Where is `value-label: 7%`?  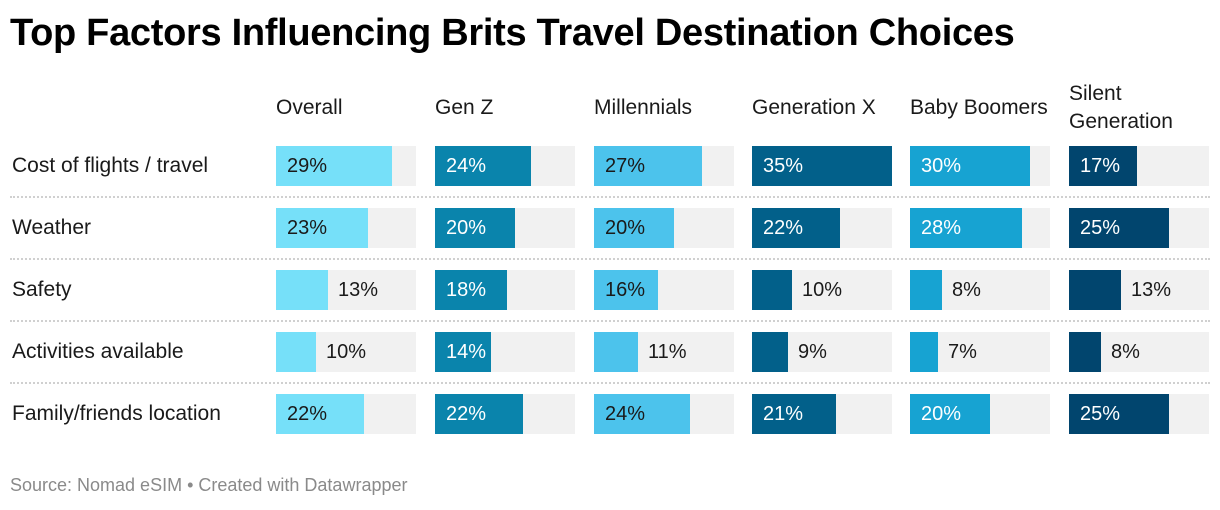 value-label: 7% is located at coordinates (962, 352).